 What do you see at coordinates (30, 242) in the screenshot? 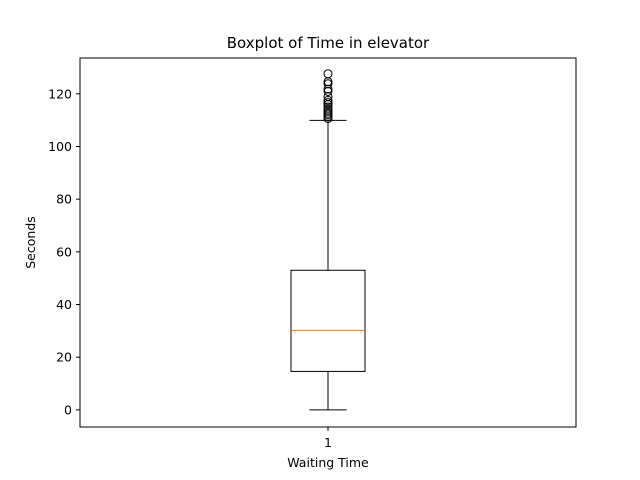
I see `y-axis-label: Seconds` at bounding box center [30, 242].